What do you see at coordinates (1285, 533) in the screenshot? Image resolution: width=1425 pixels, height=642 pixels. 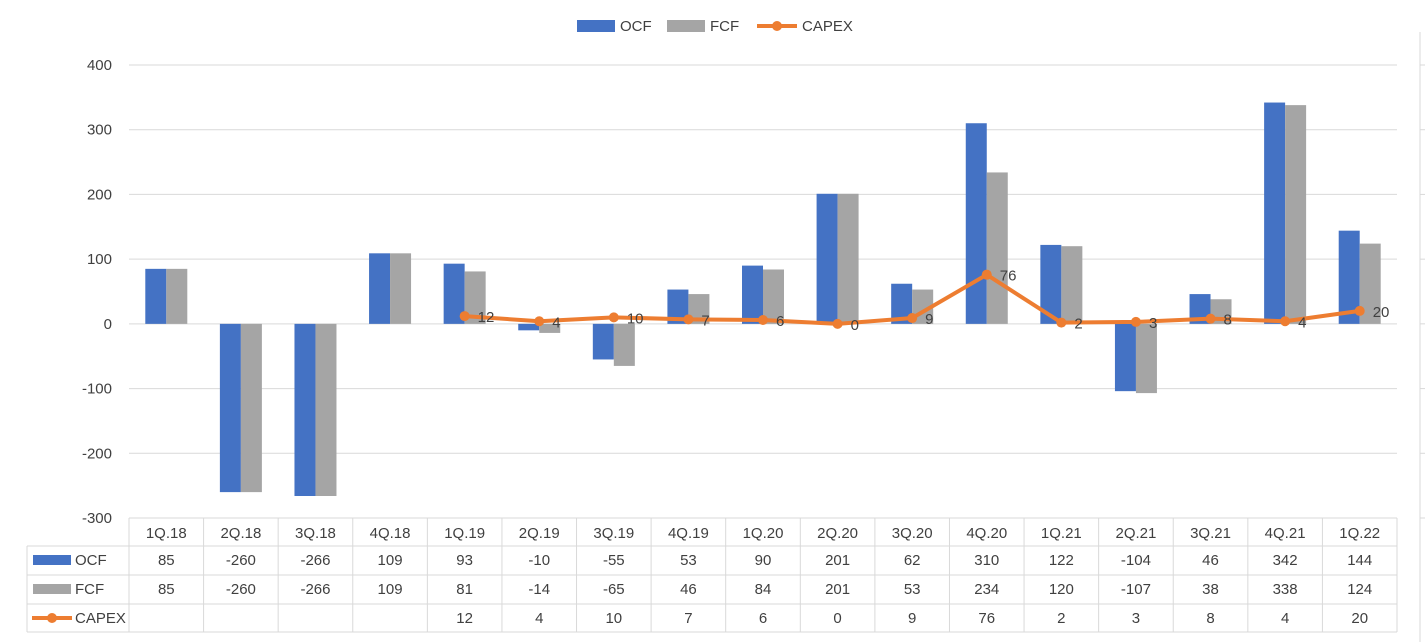 I see `x-tick-label: 4Q.21` at bounding box center [1285, 533].